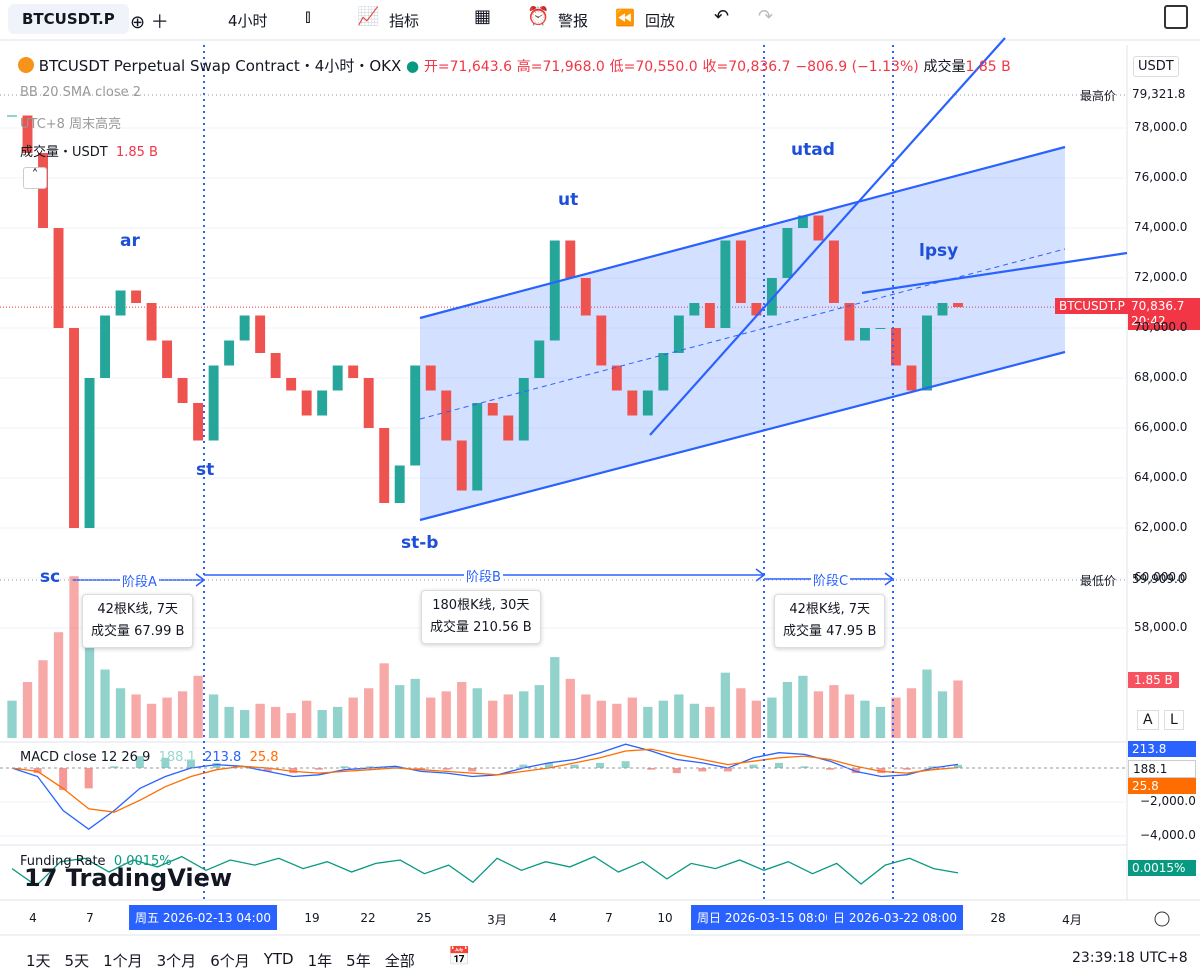 The image size is (1200, 976). What do you see at coordinates (827, 236) in the screenshot?
I see `trend-line` at bounding box center [827, 236].